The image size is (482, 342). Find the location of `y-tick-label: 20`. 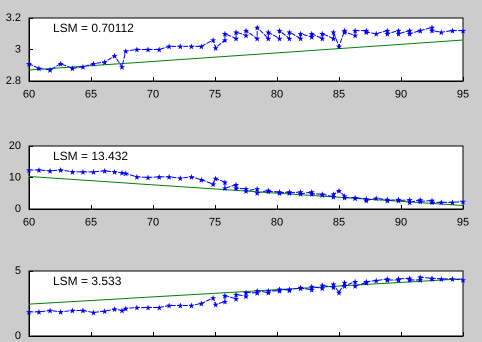

y-tick-label: 20 is located at coordinates (14, 146).